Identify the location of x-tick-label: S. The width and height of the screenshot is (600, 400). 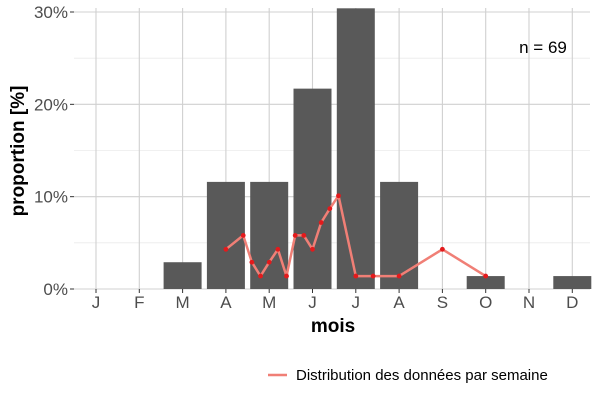
(442, 302).